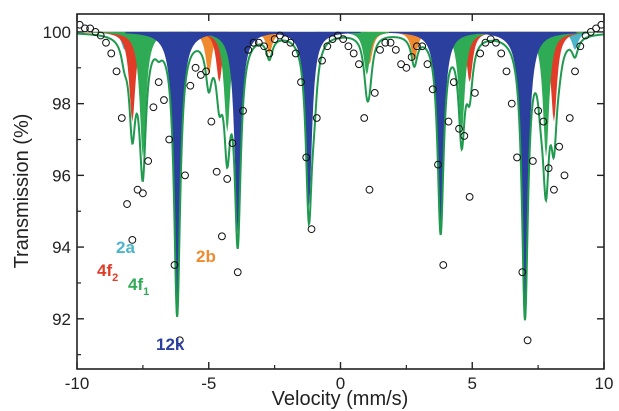 The image size is (619, 411). What do you see at coordinates (340, 399) in the screenshot?
I see `x-axis-title: Velocity (mm/s)` at bounding box center [340, 399].